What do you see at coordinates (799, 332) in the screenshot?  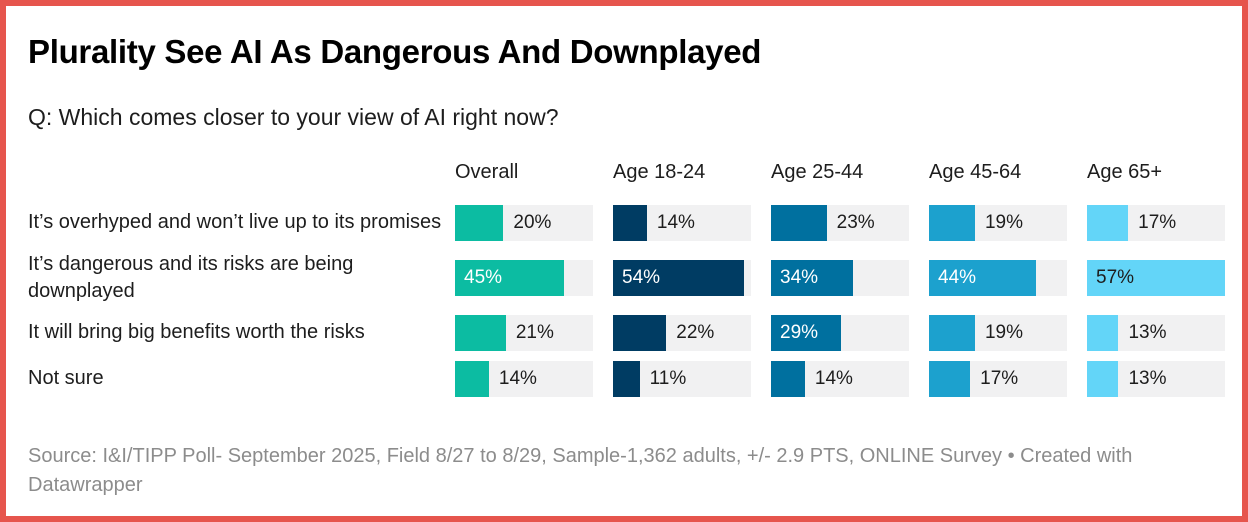 I see `bar-value-label: 29%` at bounding box center [799, 332].